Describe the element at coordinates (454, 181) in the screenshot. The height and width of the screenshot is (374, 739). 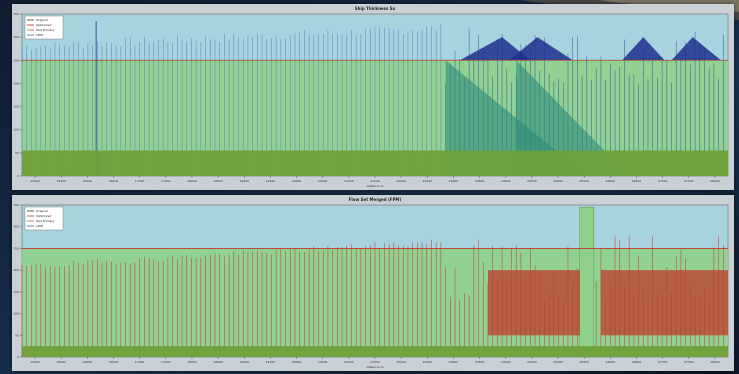
I see `x-tick-label: 23000` at that location.